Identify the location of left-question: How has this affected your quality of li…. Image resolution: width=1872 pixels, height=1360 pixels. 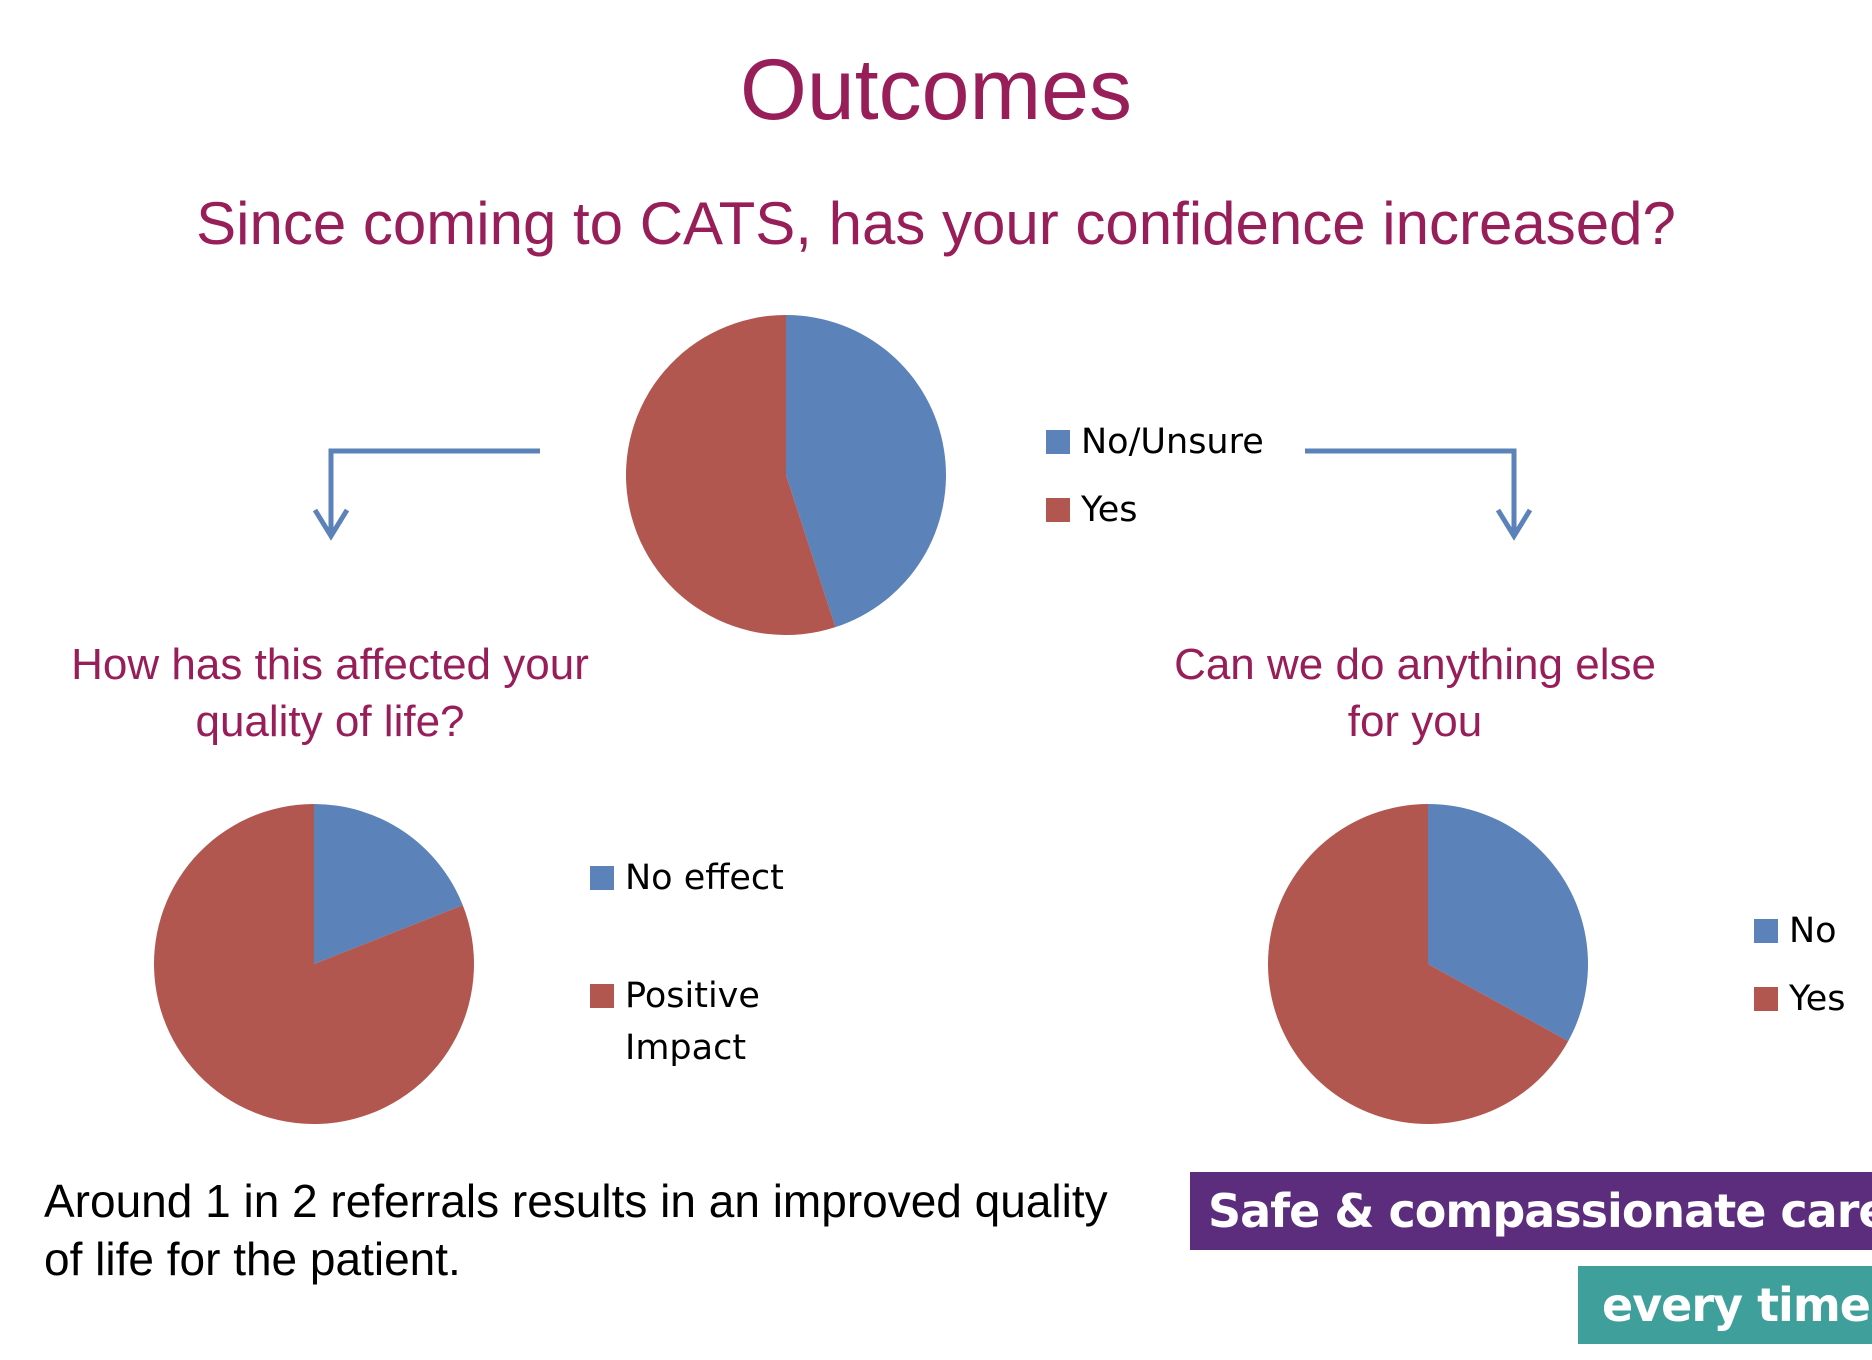
(330, 693).